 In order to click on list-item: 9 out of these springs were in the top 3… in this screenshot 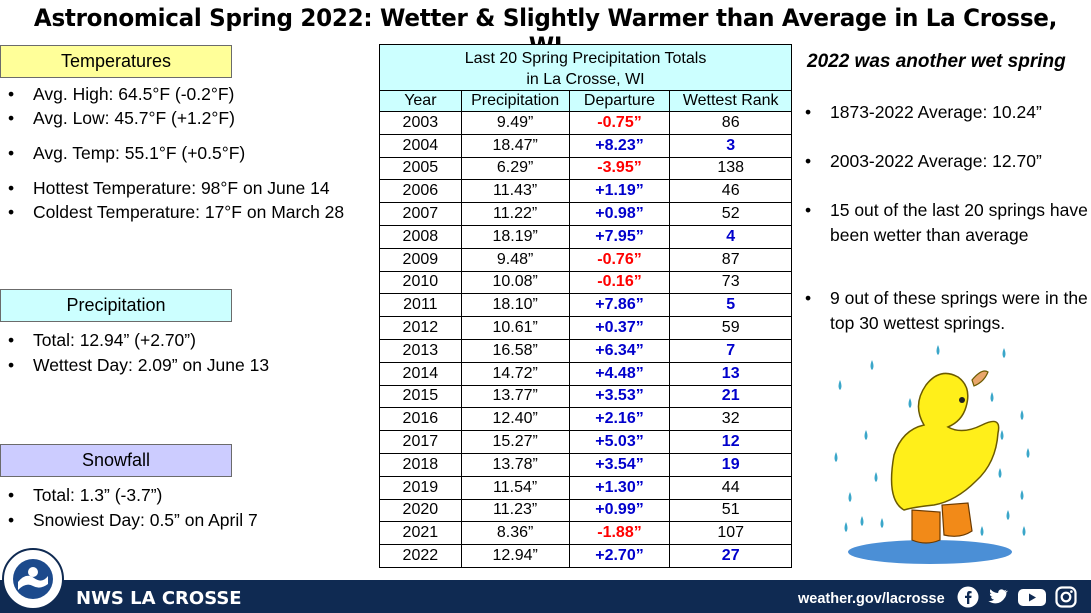, I will do `click(948, 311)`.